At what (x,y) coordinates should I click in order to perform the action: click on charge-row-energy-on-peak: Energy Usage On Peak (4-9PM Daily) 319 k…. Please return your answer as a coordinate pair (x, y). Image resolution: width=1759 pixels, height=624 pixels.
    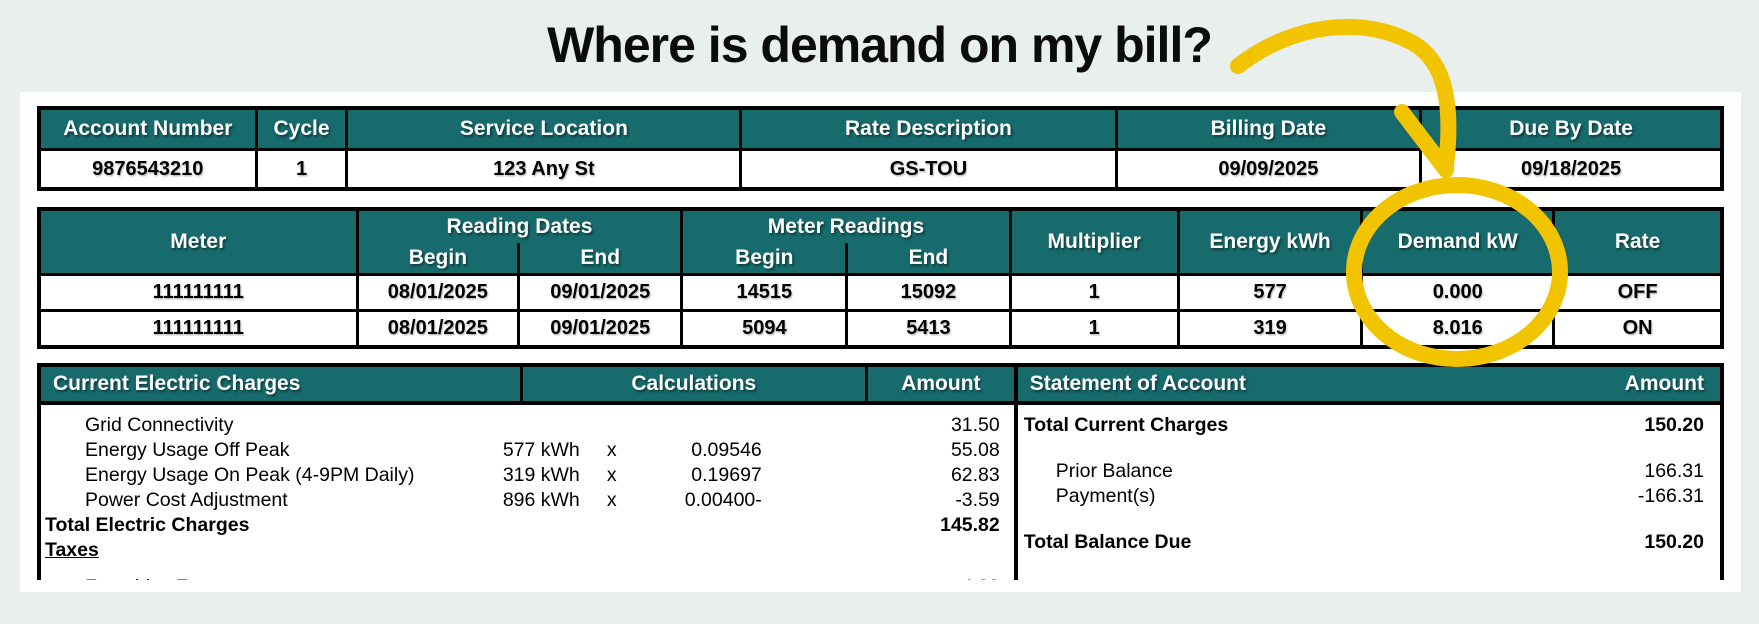
    Looking at the image, I should click on (527, 475).